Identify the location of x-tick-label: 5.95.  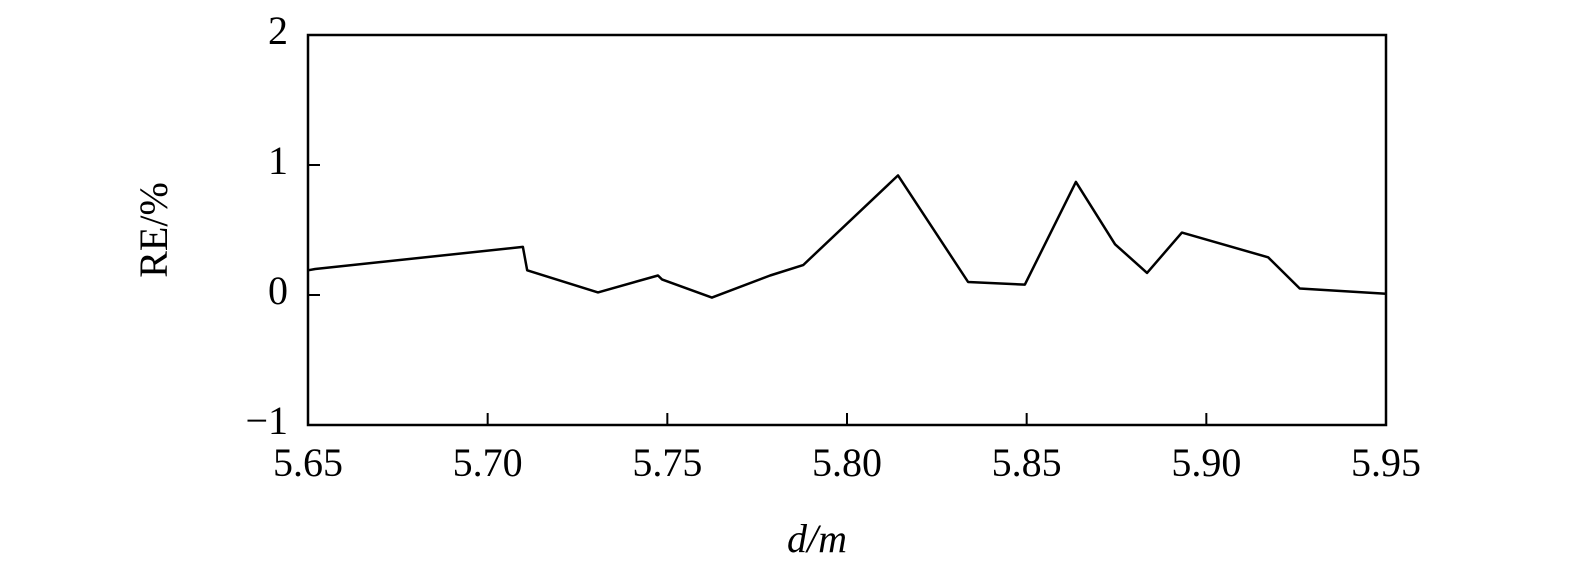
(1386, 462).